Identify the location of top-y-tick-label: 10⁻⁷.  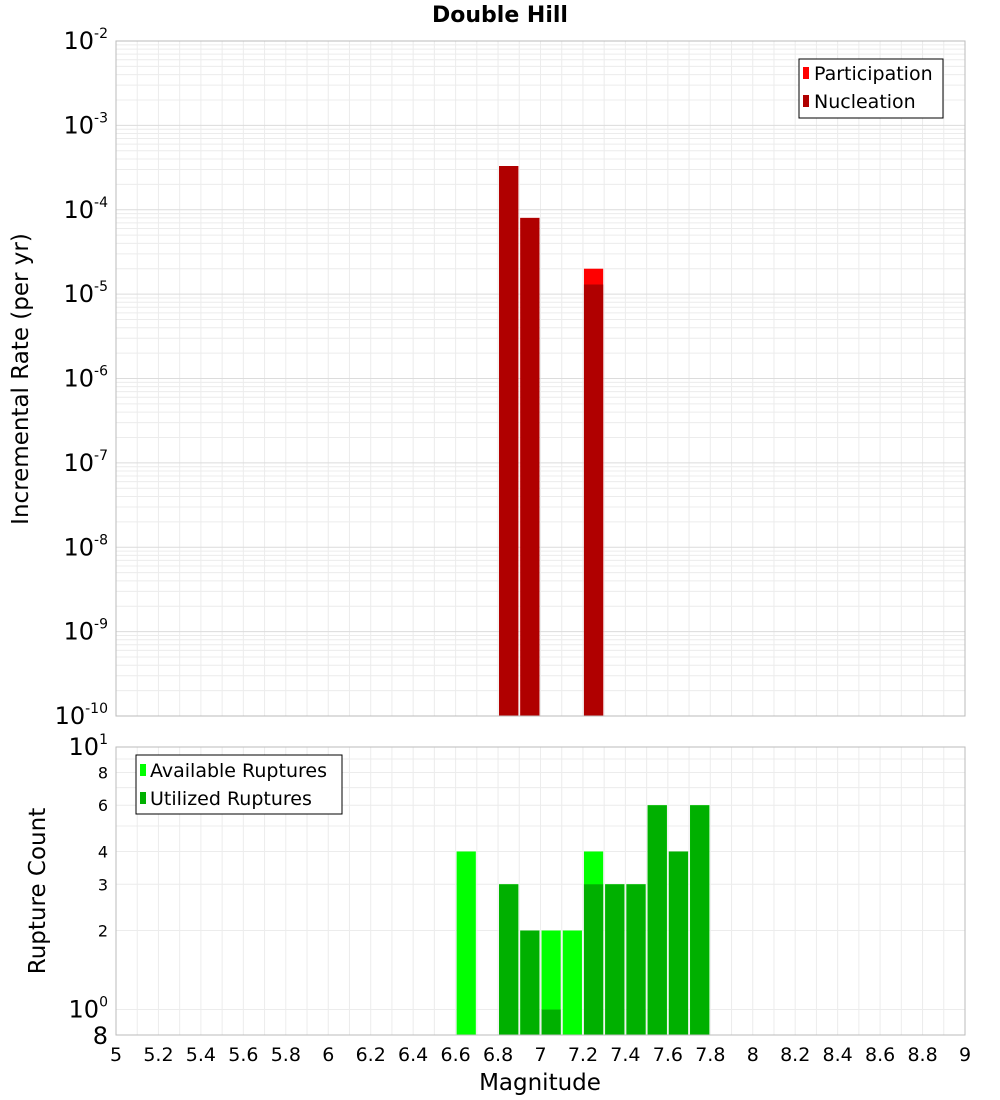
(85, 462).